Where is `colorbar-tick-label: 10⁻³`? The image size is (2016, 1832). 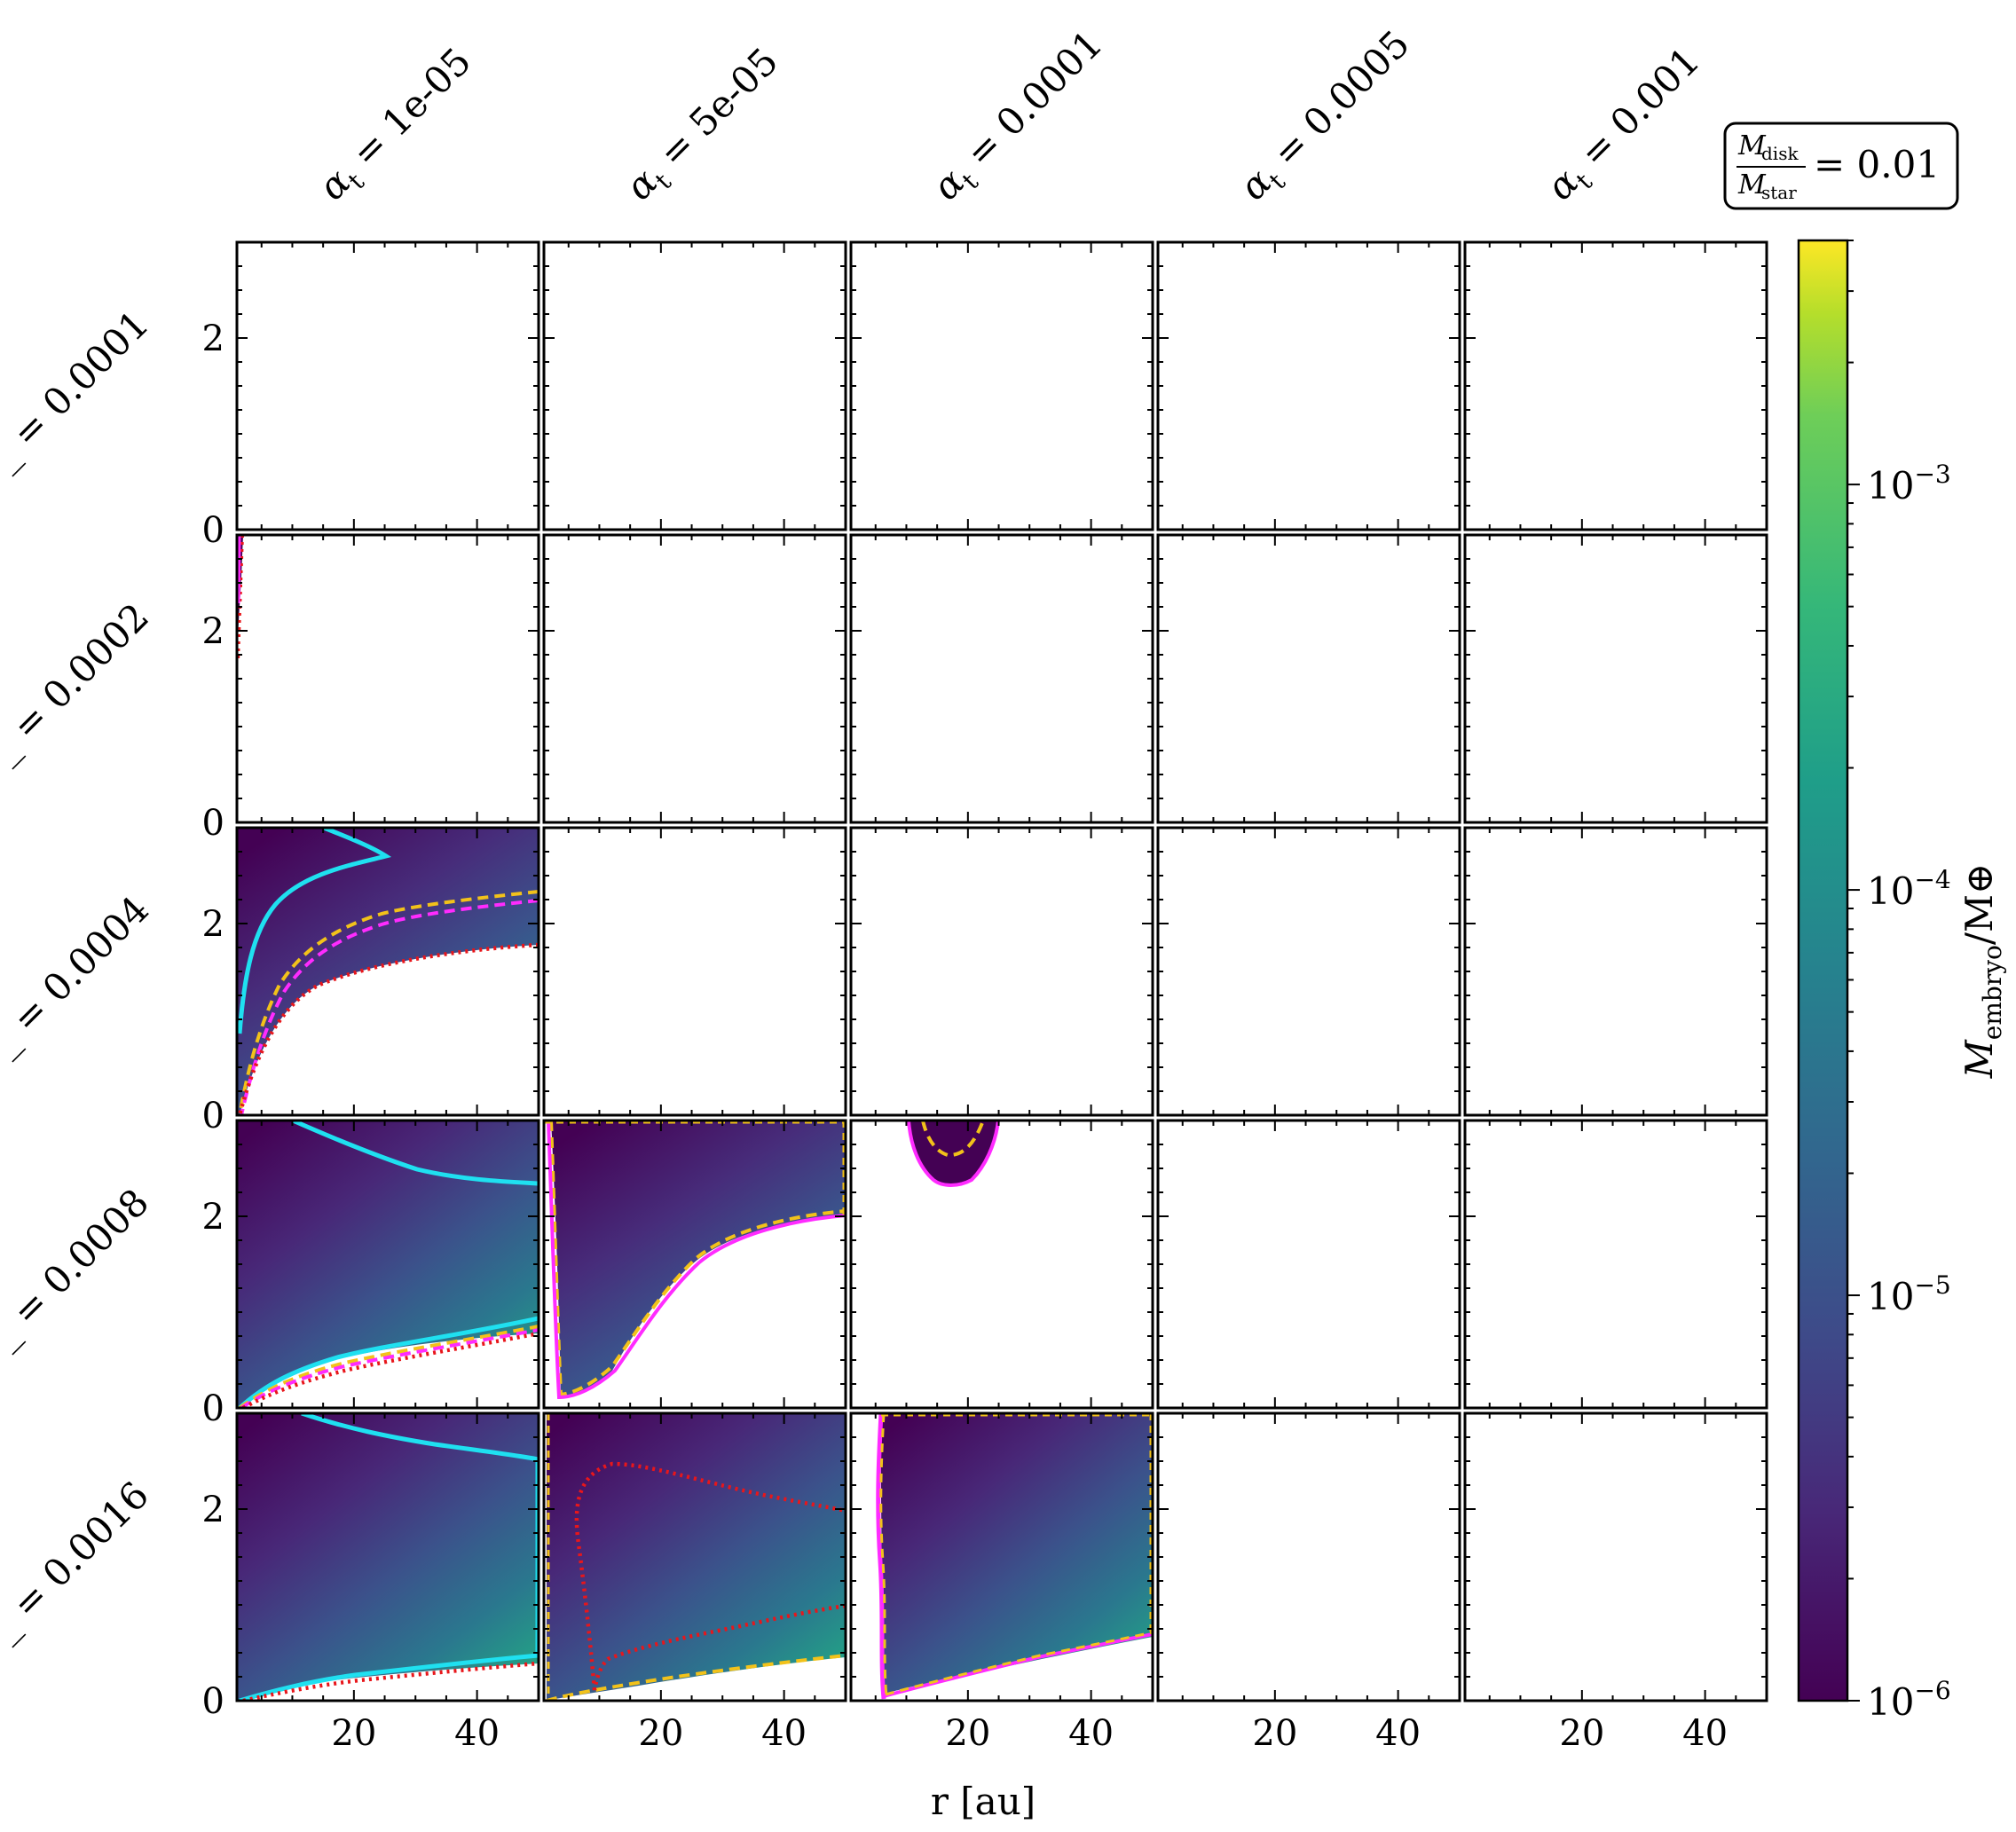
colorbar-tick-label: 10⁻³ is located at coordinates (1909, 483).